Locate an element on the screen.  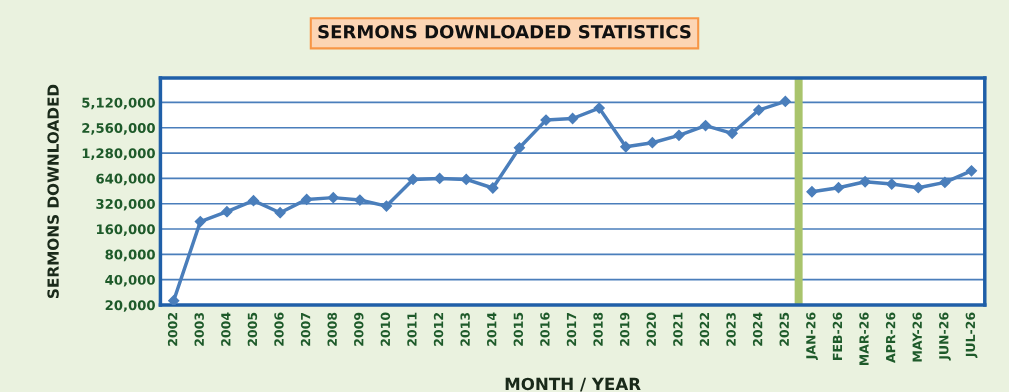
y-tick-label: 2,560,000 is located at coordinates (118, 128).